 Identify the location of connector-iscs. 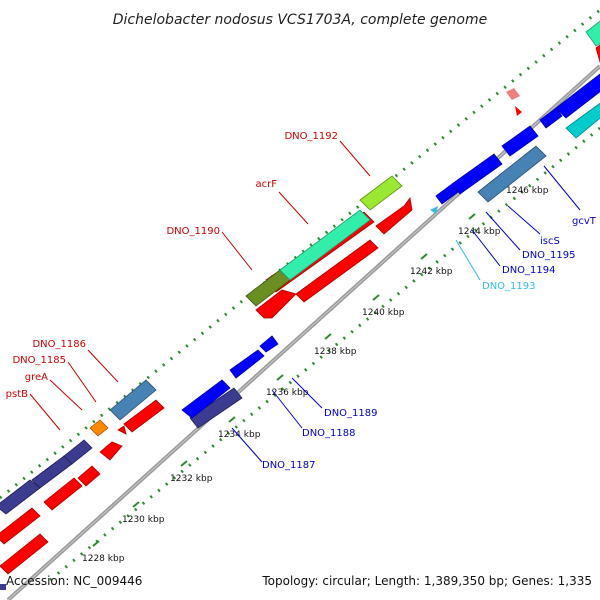
(524, 220).